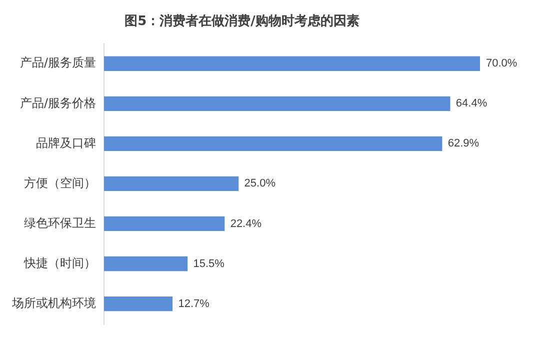 The image size is (542, 339). Describe the element at coordinates (58, 103) in the screenshot. I see `y-tick-label: 产品/服务价格` at that location.